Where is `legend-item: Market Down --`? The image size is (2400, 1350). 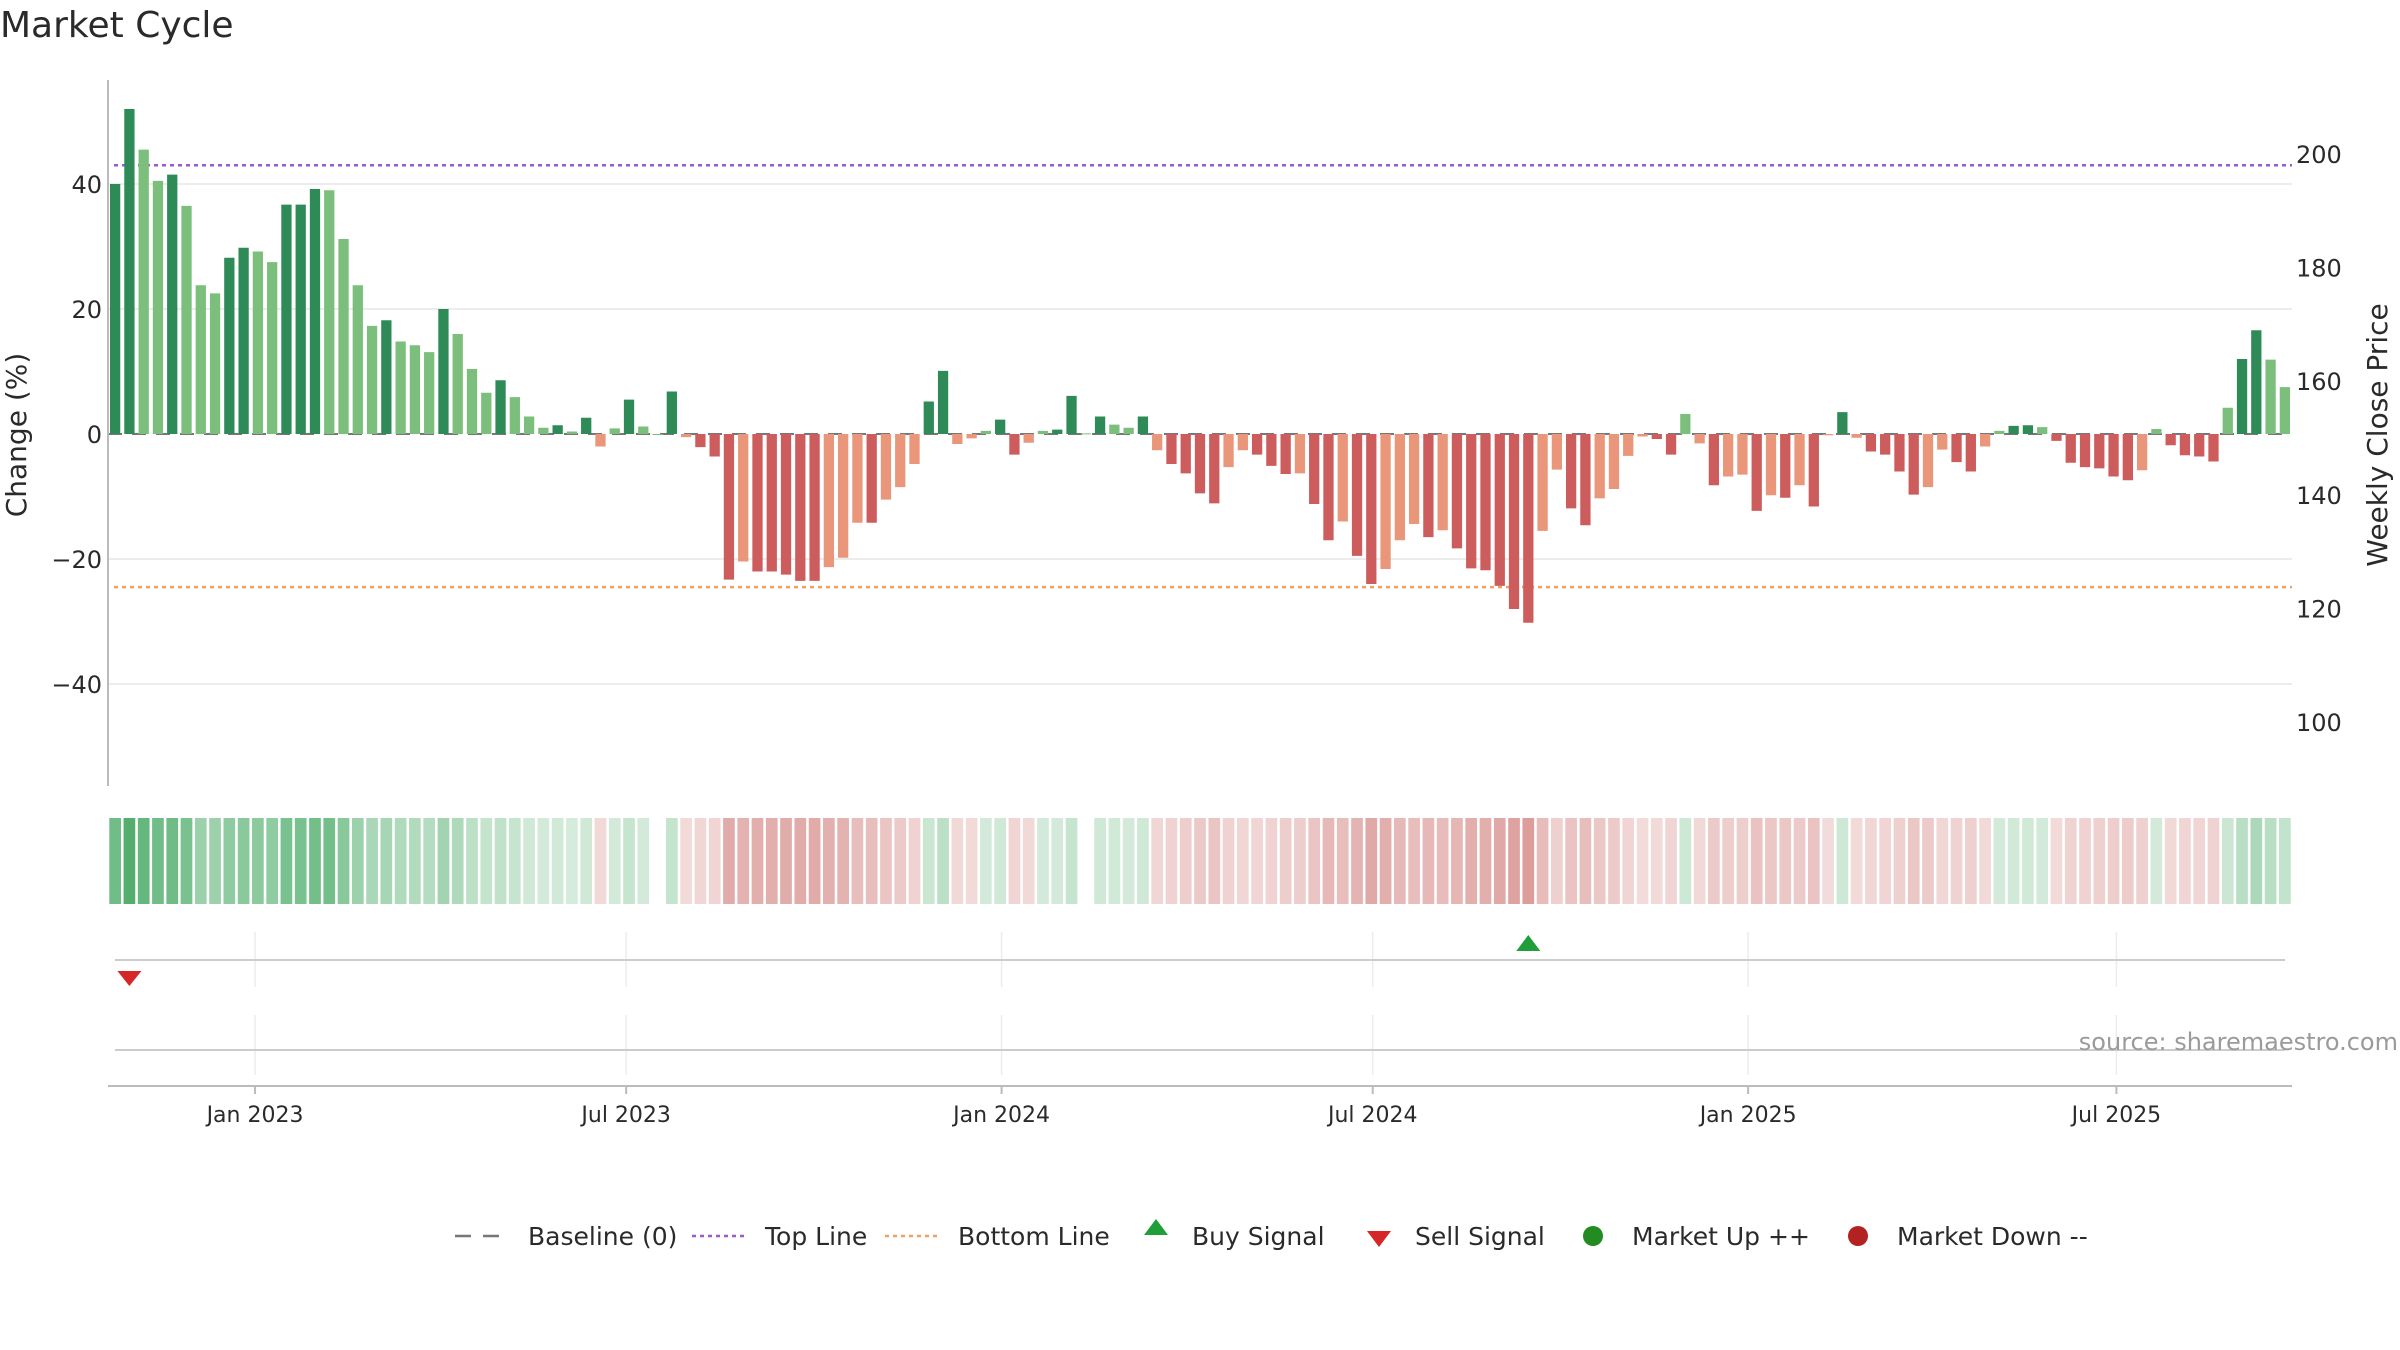
legend-item: Market Down -- is located at coordinates (1968, 1236).